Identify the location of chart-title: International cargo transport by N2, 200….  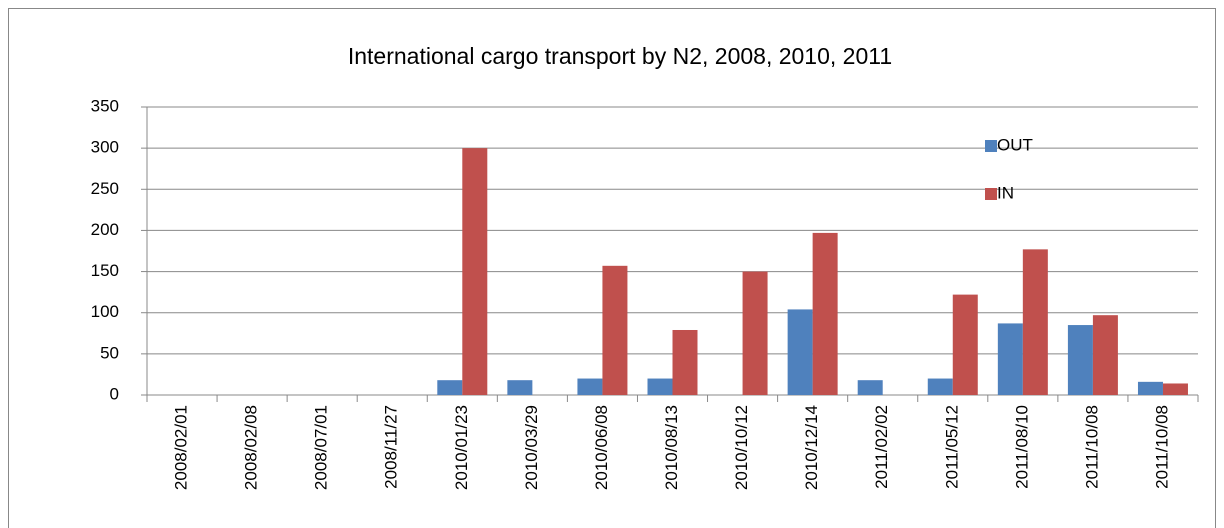
(620, 56).